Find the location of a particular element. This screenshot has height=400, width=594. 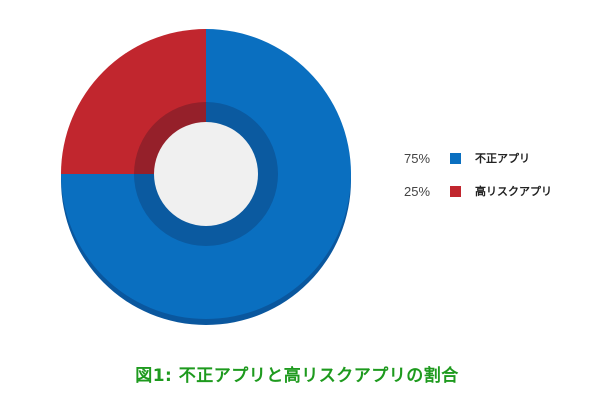

legend-item-high-risk: 25% 高リスクアプリ is located at coordinates (478, 191).